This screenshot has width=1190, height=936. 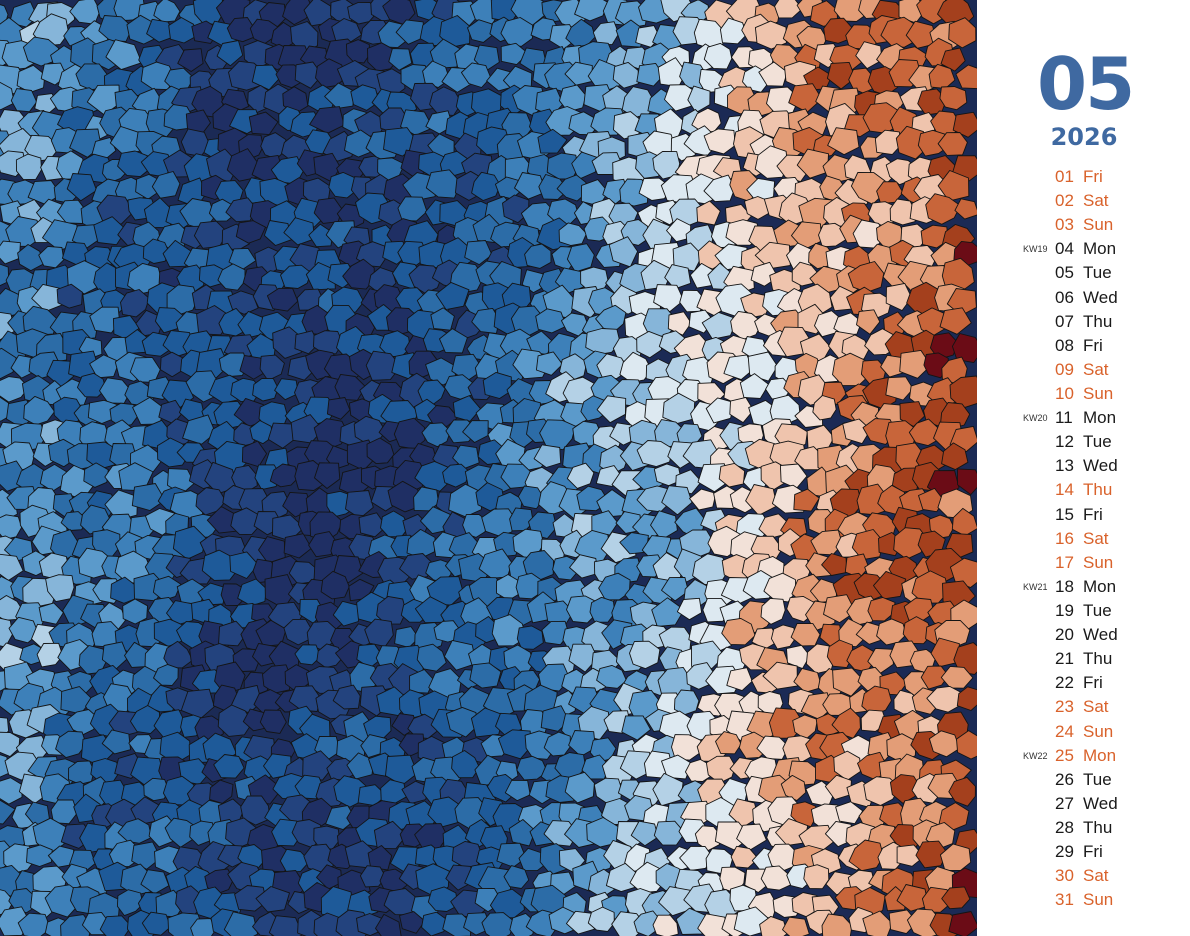 What do you see at coordinates (1083, 418) in the screenshot?
I see `day-row: KW20 11 Mon` at bounding box center [1083, 418].